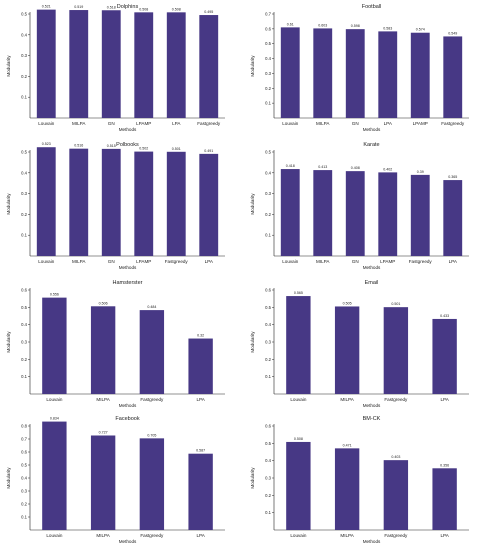 This screenshot has width=479, height=550. I want to click on data-label: 0.433, so click(444, 316).